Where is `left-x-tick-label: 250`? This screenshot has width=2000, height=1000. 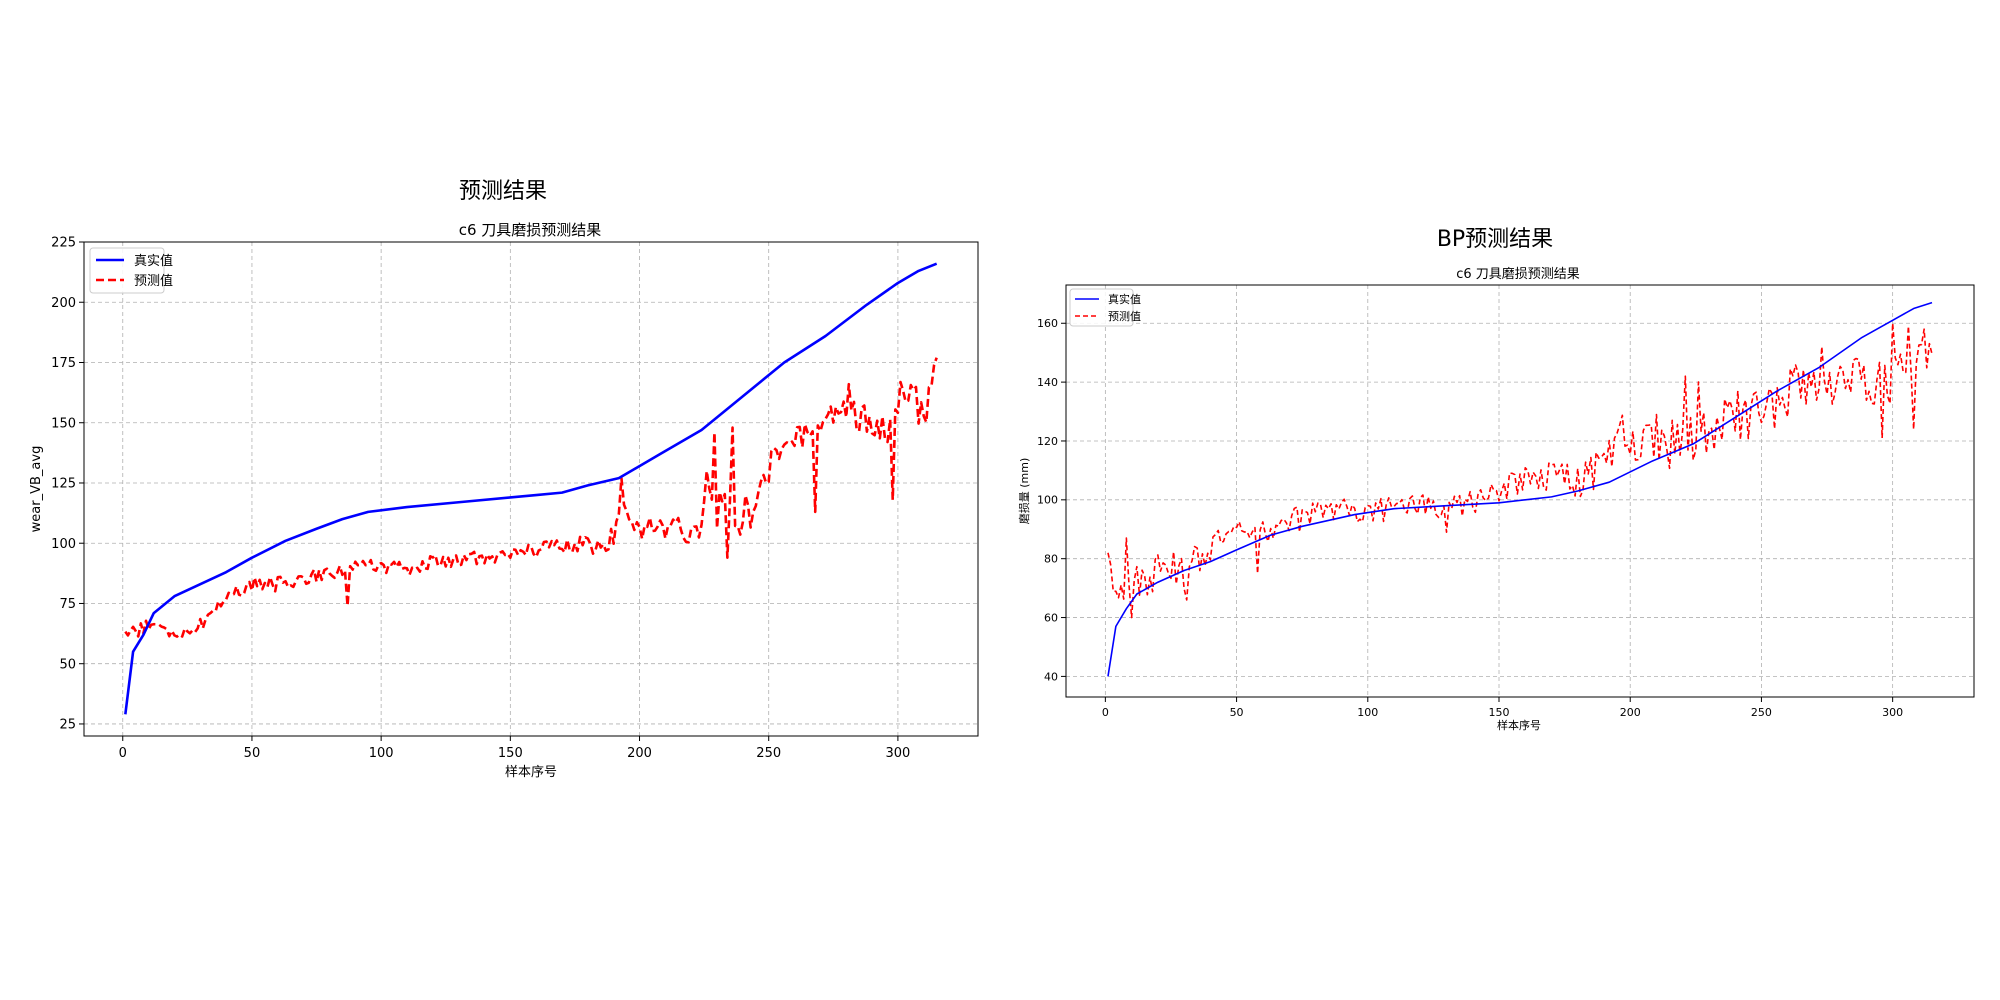 left-x-tick-label: 250 is located at coordinates (768, 753).